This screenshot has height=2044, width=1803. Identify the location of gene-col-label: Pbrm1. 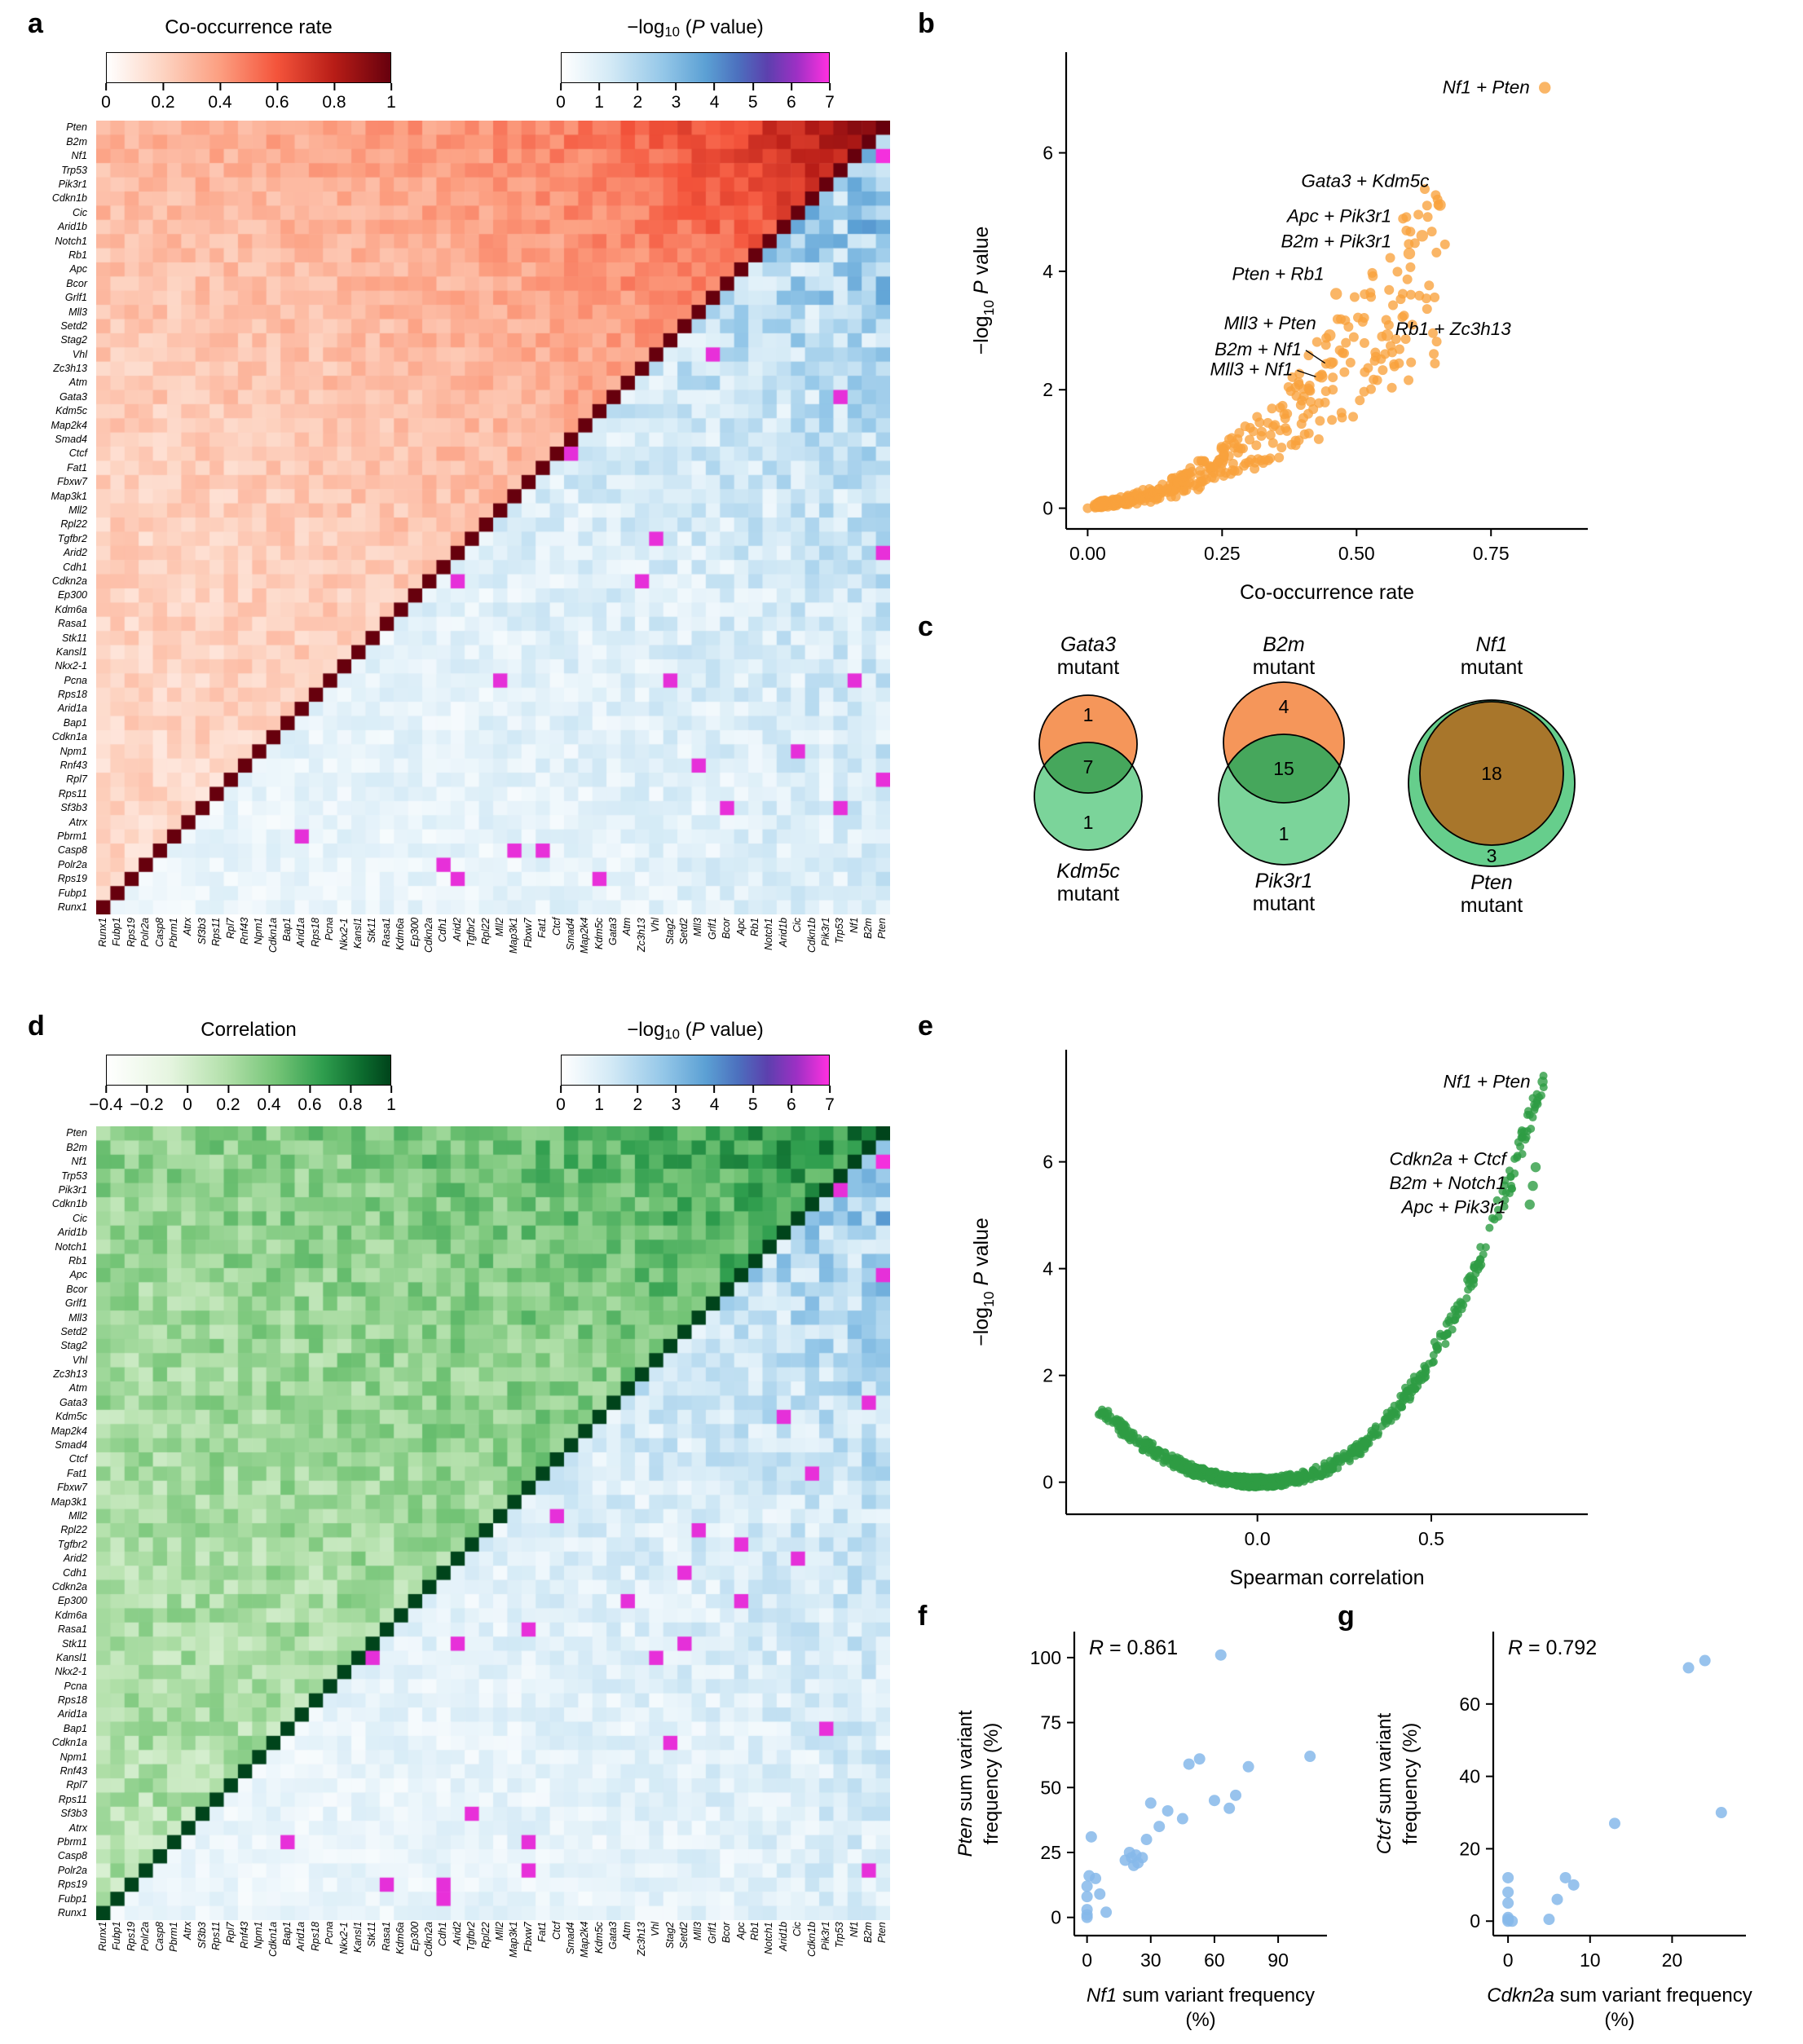
(173, 1937).